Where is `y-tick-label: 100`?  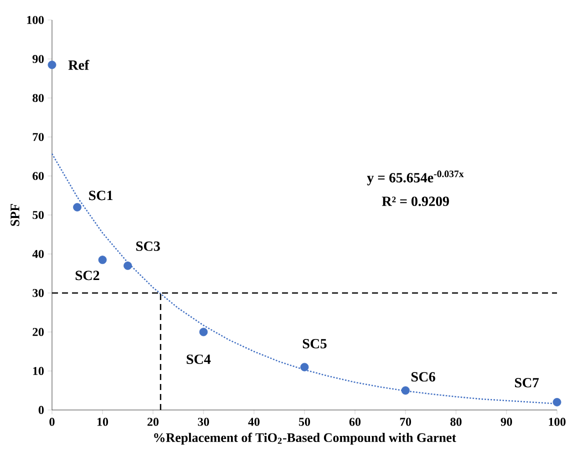
y-tick-label: 100 is located at coordinates (35, 20).